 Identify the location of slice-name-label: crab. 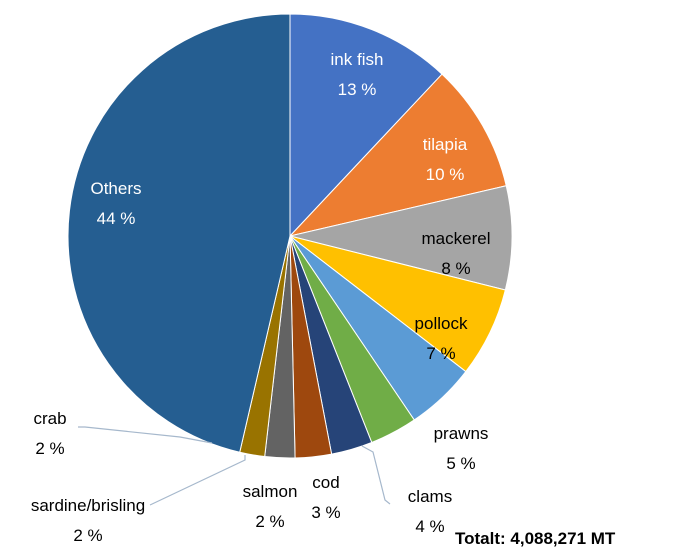
(49, 418).